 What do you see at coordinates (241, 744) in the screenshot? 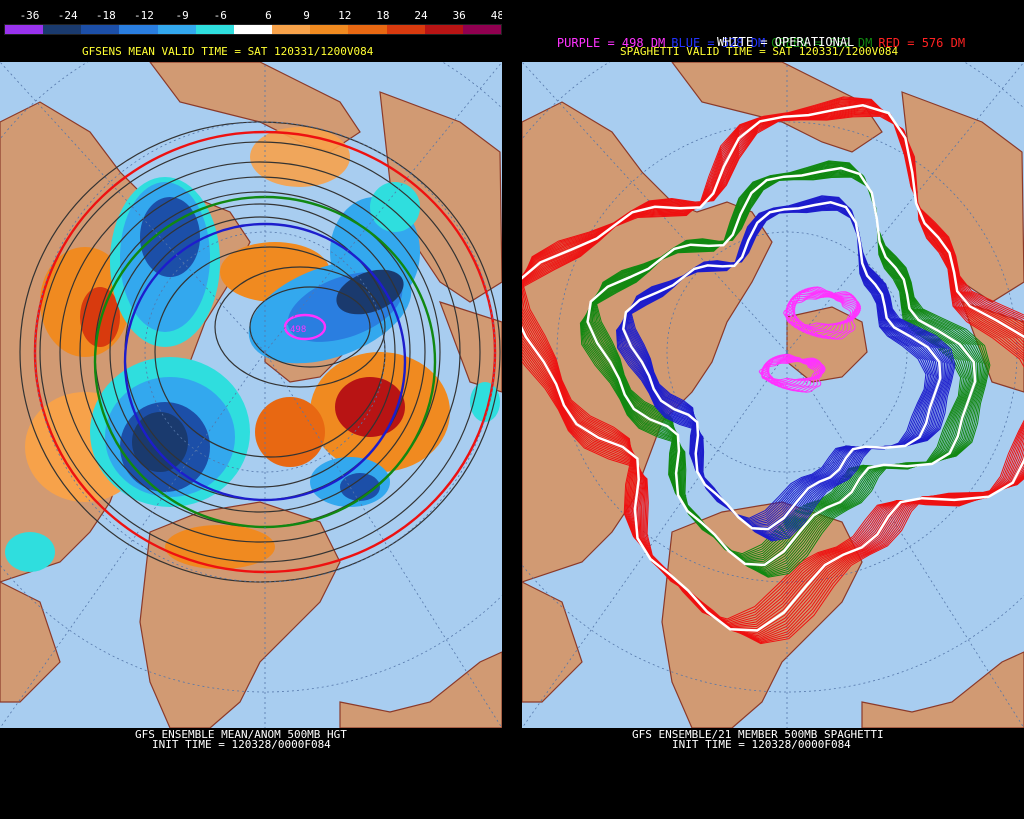
I see `left-footer-init: INIT TIME = 120328/0000F084` at bounding box center [241, 744].